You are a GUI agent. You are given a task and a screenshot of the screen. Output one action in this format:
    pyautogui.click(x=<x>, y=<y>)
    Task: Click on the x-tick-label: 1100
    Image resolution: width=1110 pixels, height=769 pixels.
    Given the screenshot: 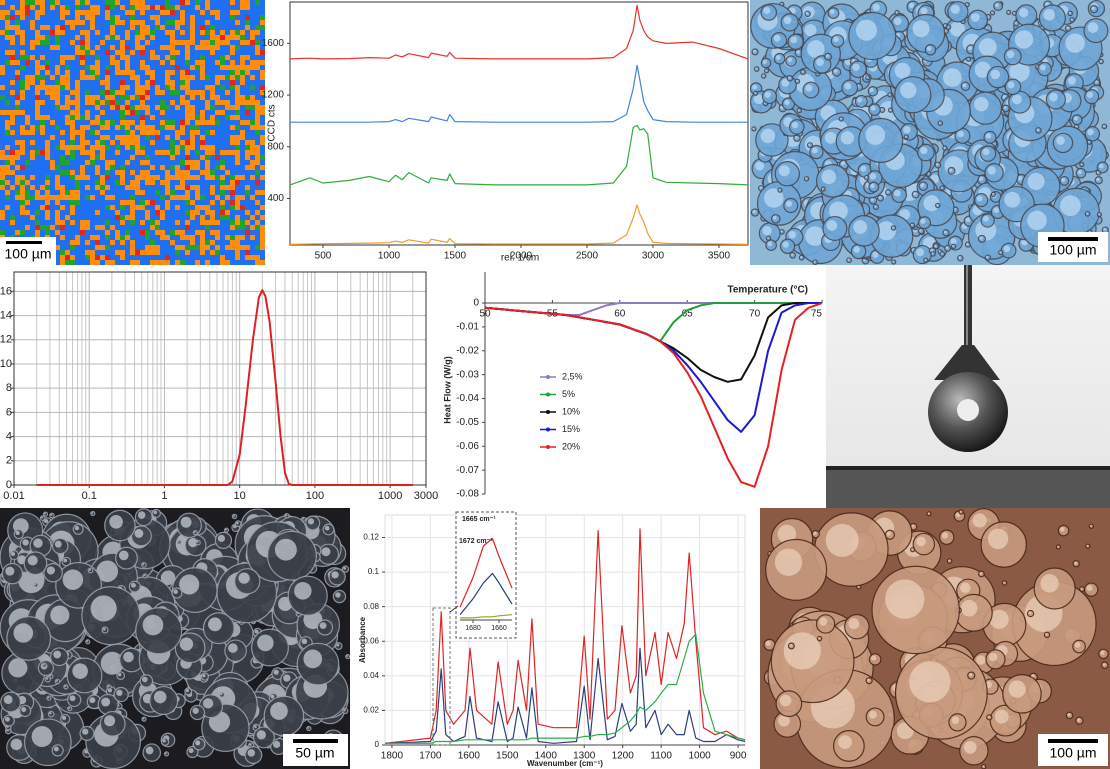 What is the action you would take?
    pyautogui.click(x=661, y=756)
    